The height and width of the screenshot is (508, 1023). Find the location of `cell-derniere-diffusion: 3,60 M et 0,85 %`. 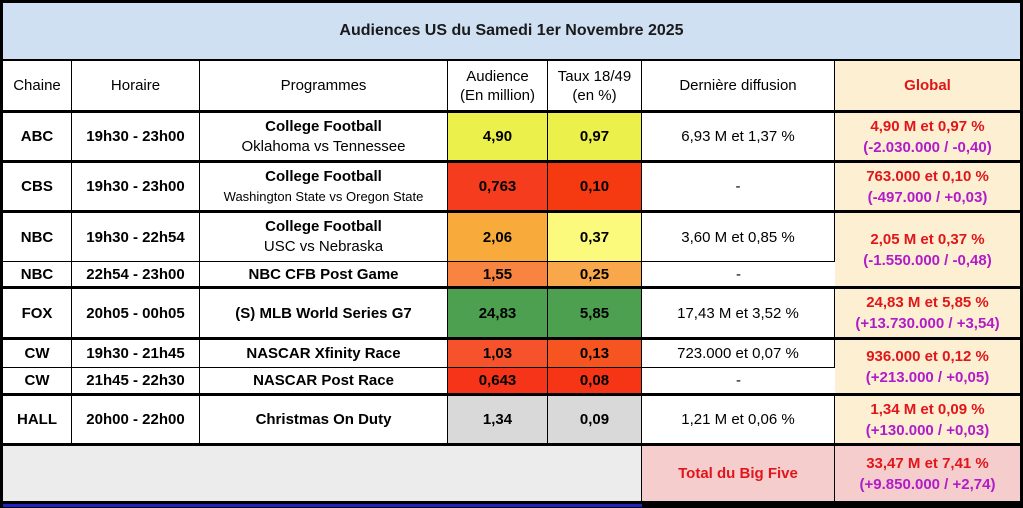

cell-derniere-diffusion: 3,60 M et 0,85 % is located at coordinates (738, 237).